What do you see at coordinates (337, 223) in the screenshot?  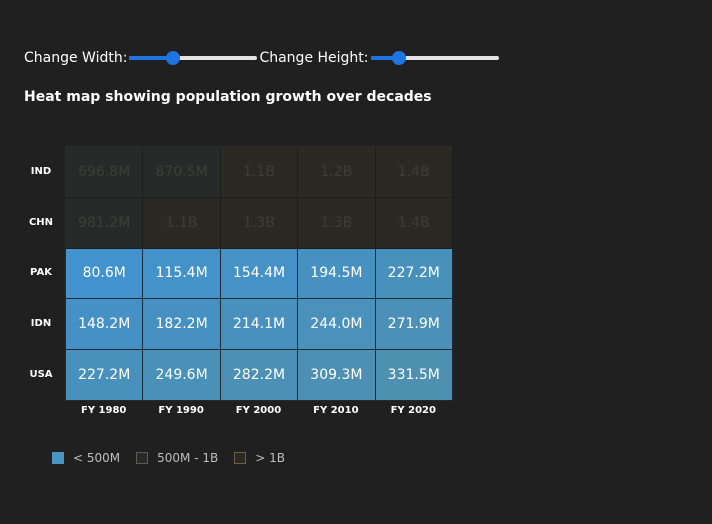 I see `heatmap-cell-chn-3: 1.3B` at bounding box center [337, 223].